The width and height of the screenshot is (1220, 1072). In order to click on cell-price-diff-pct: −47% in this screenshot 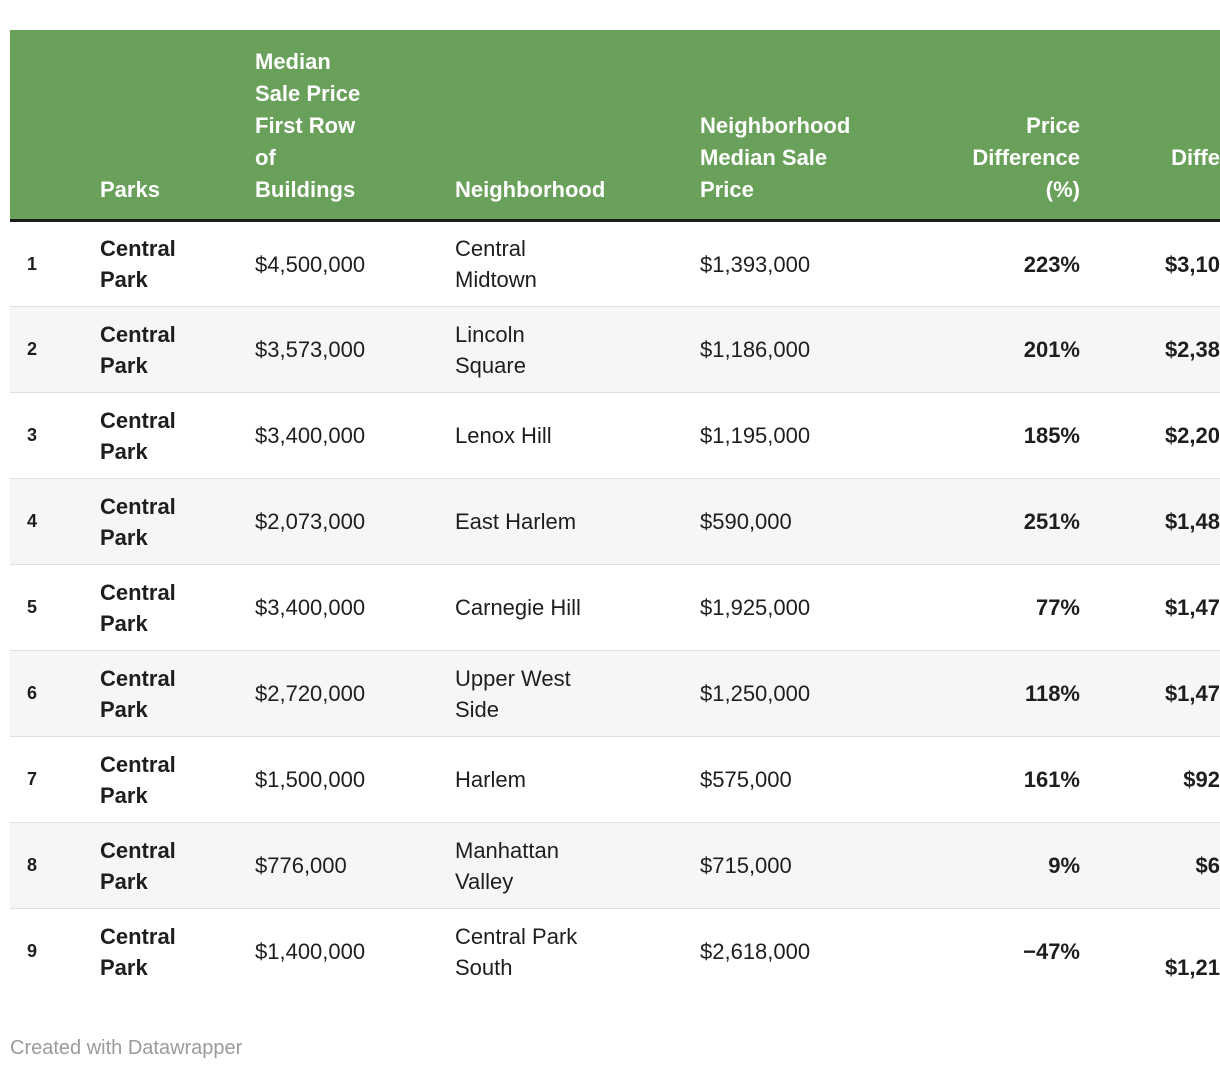, I will do `click(992, 951)`.